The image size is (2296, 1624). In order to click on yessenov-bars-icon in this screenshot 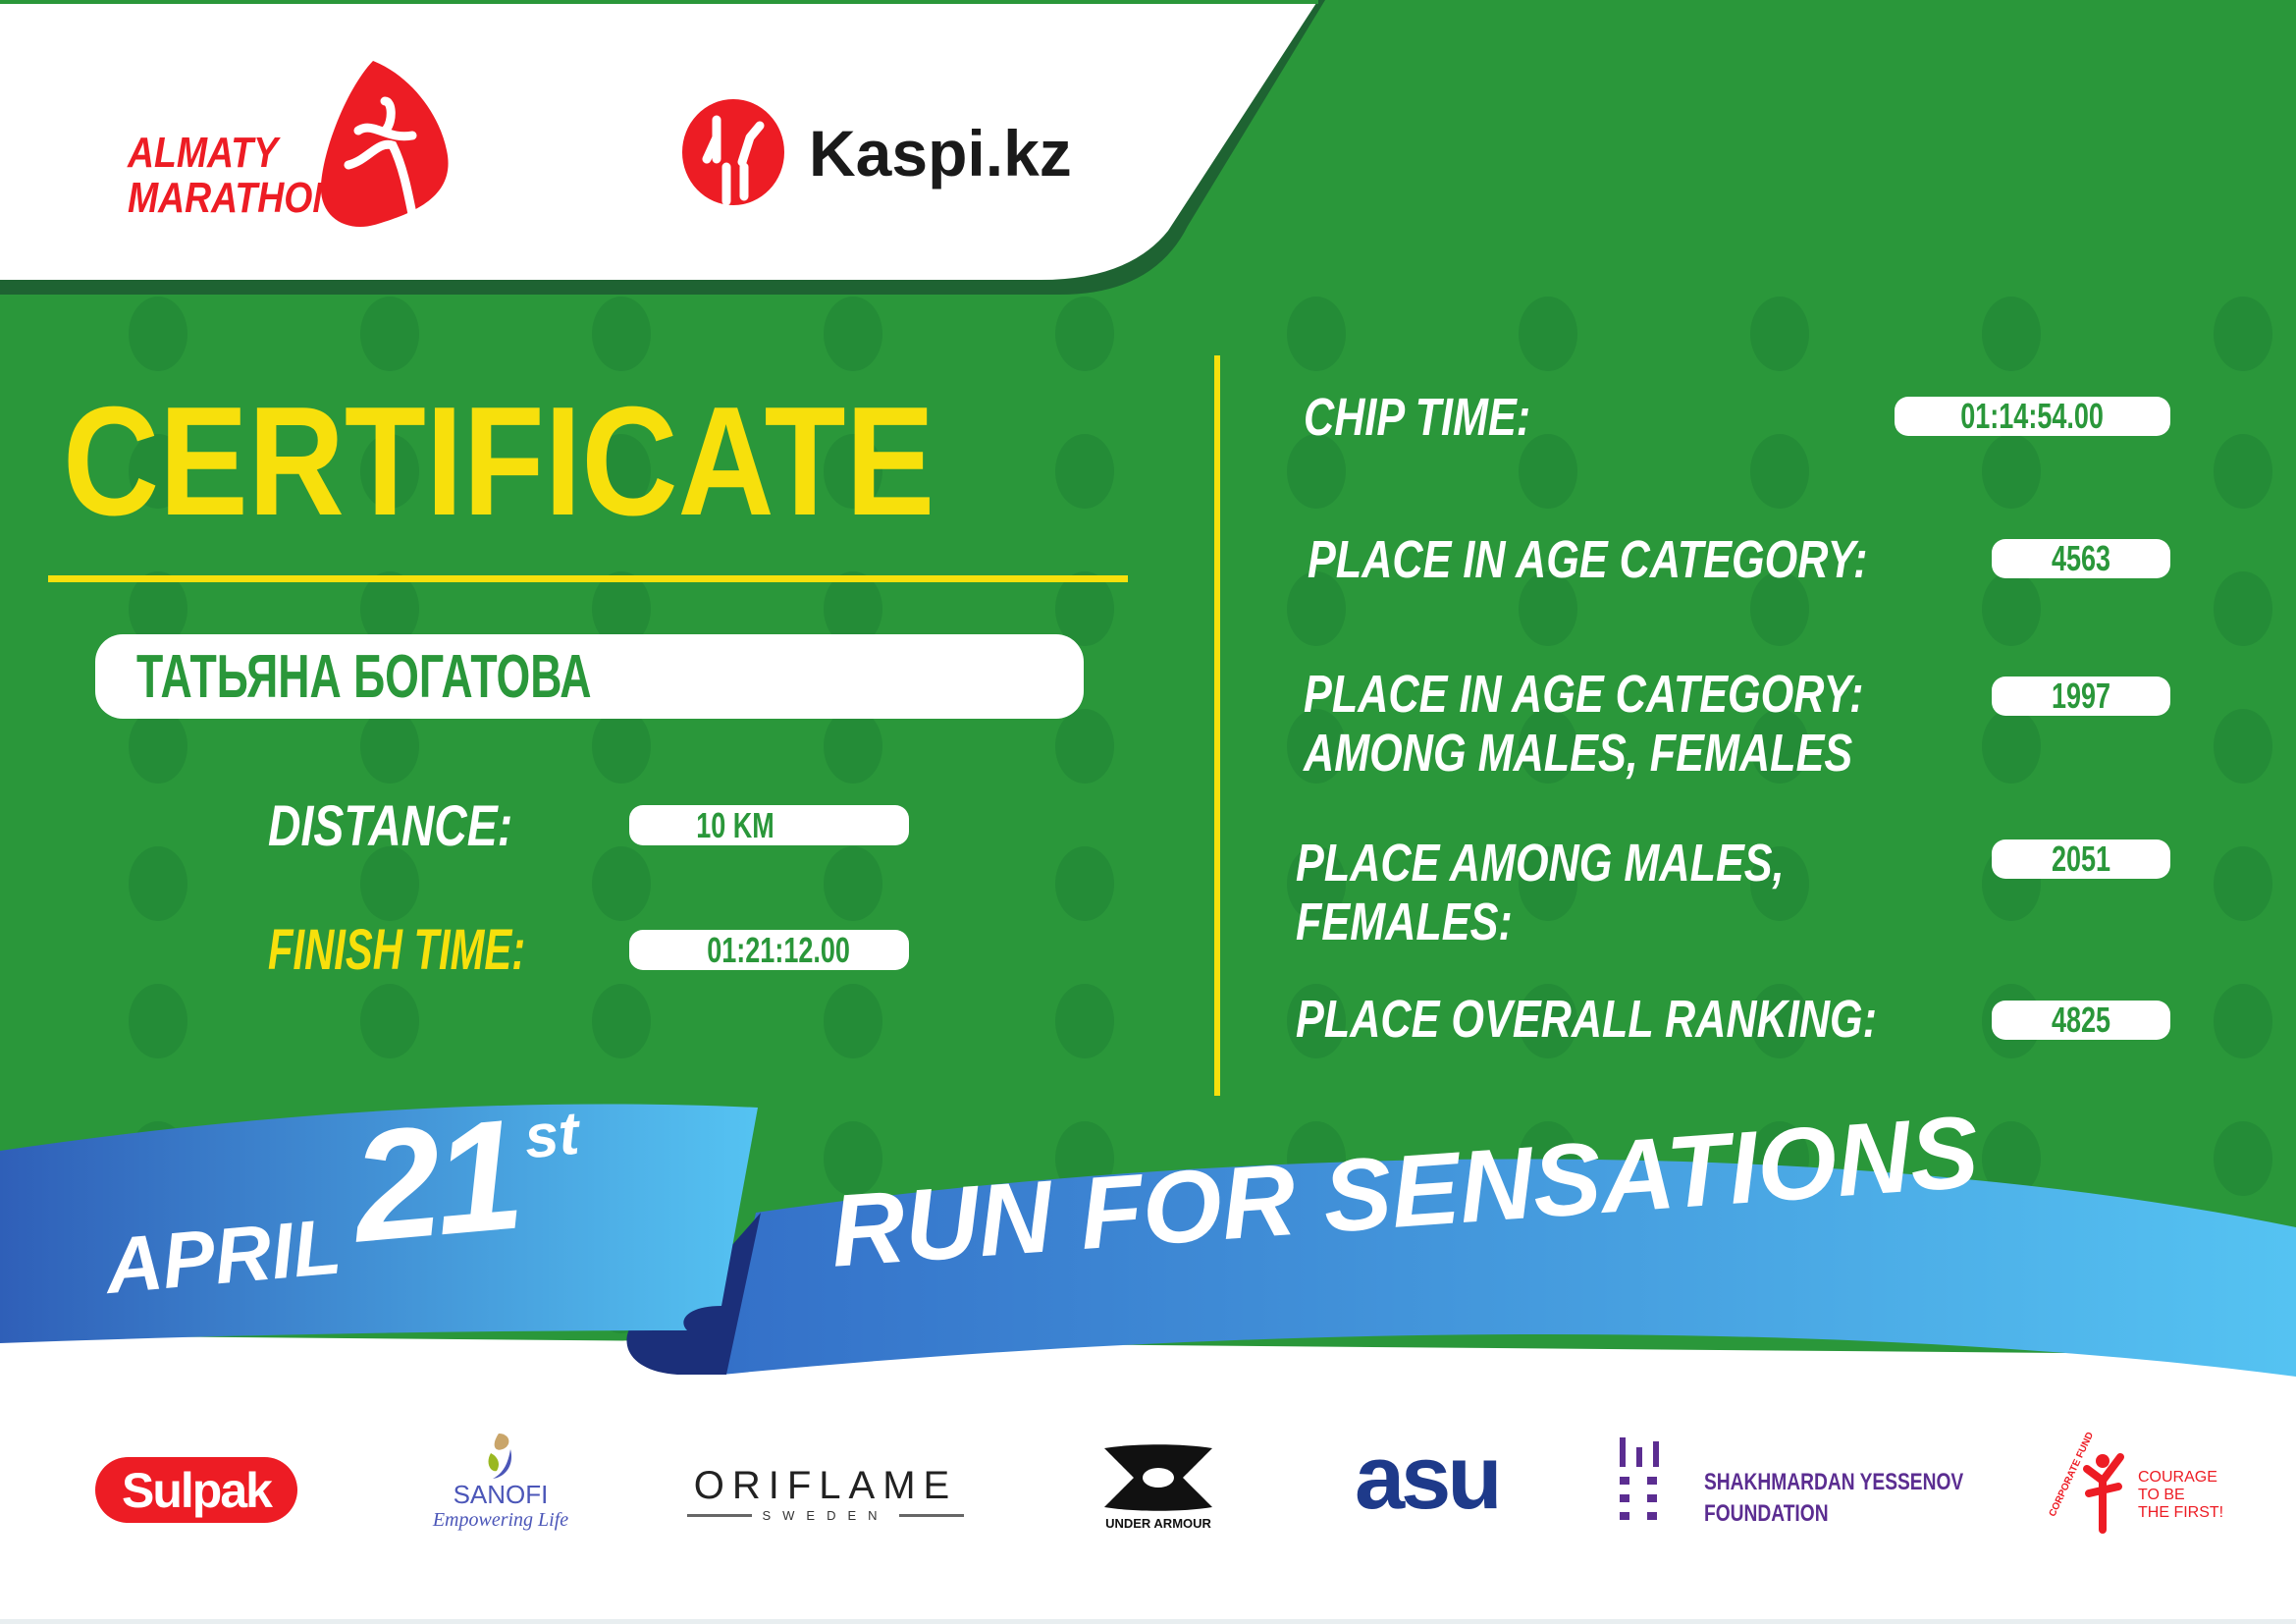, I will do `click(1639, 1478)`.